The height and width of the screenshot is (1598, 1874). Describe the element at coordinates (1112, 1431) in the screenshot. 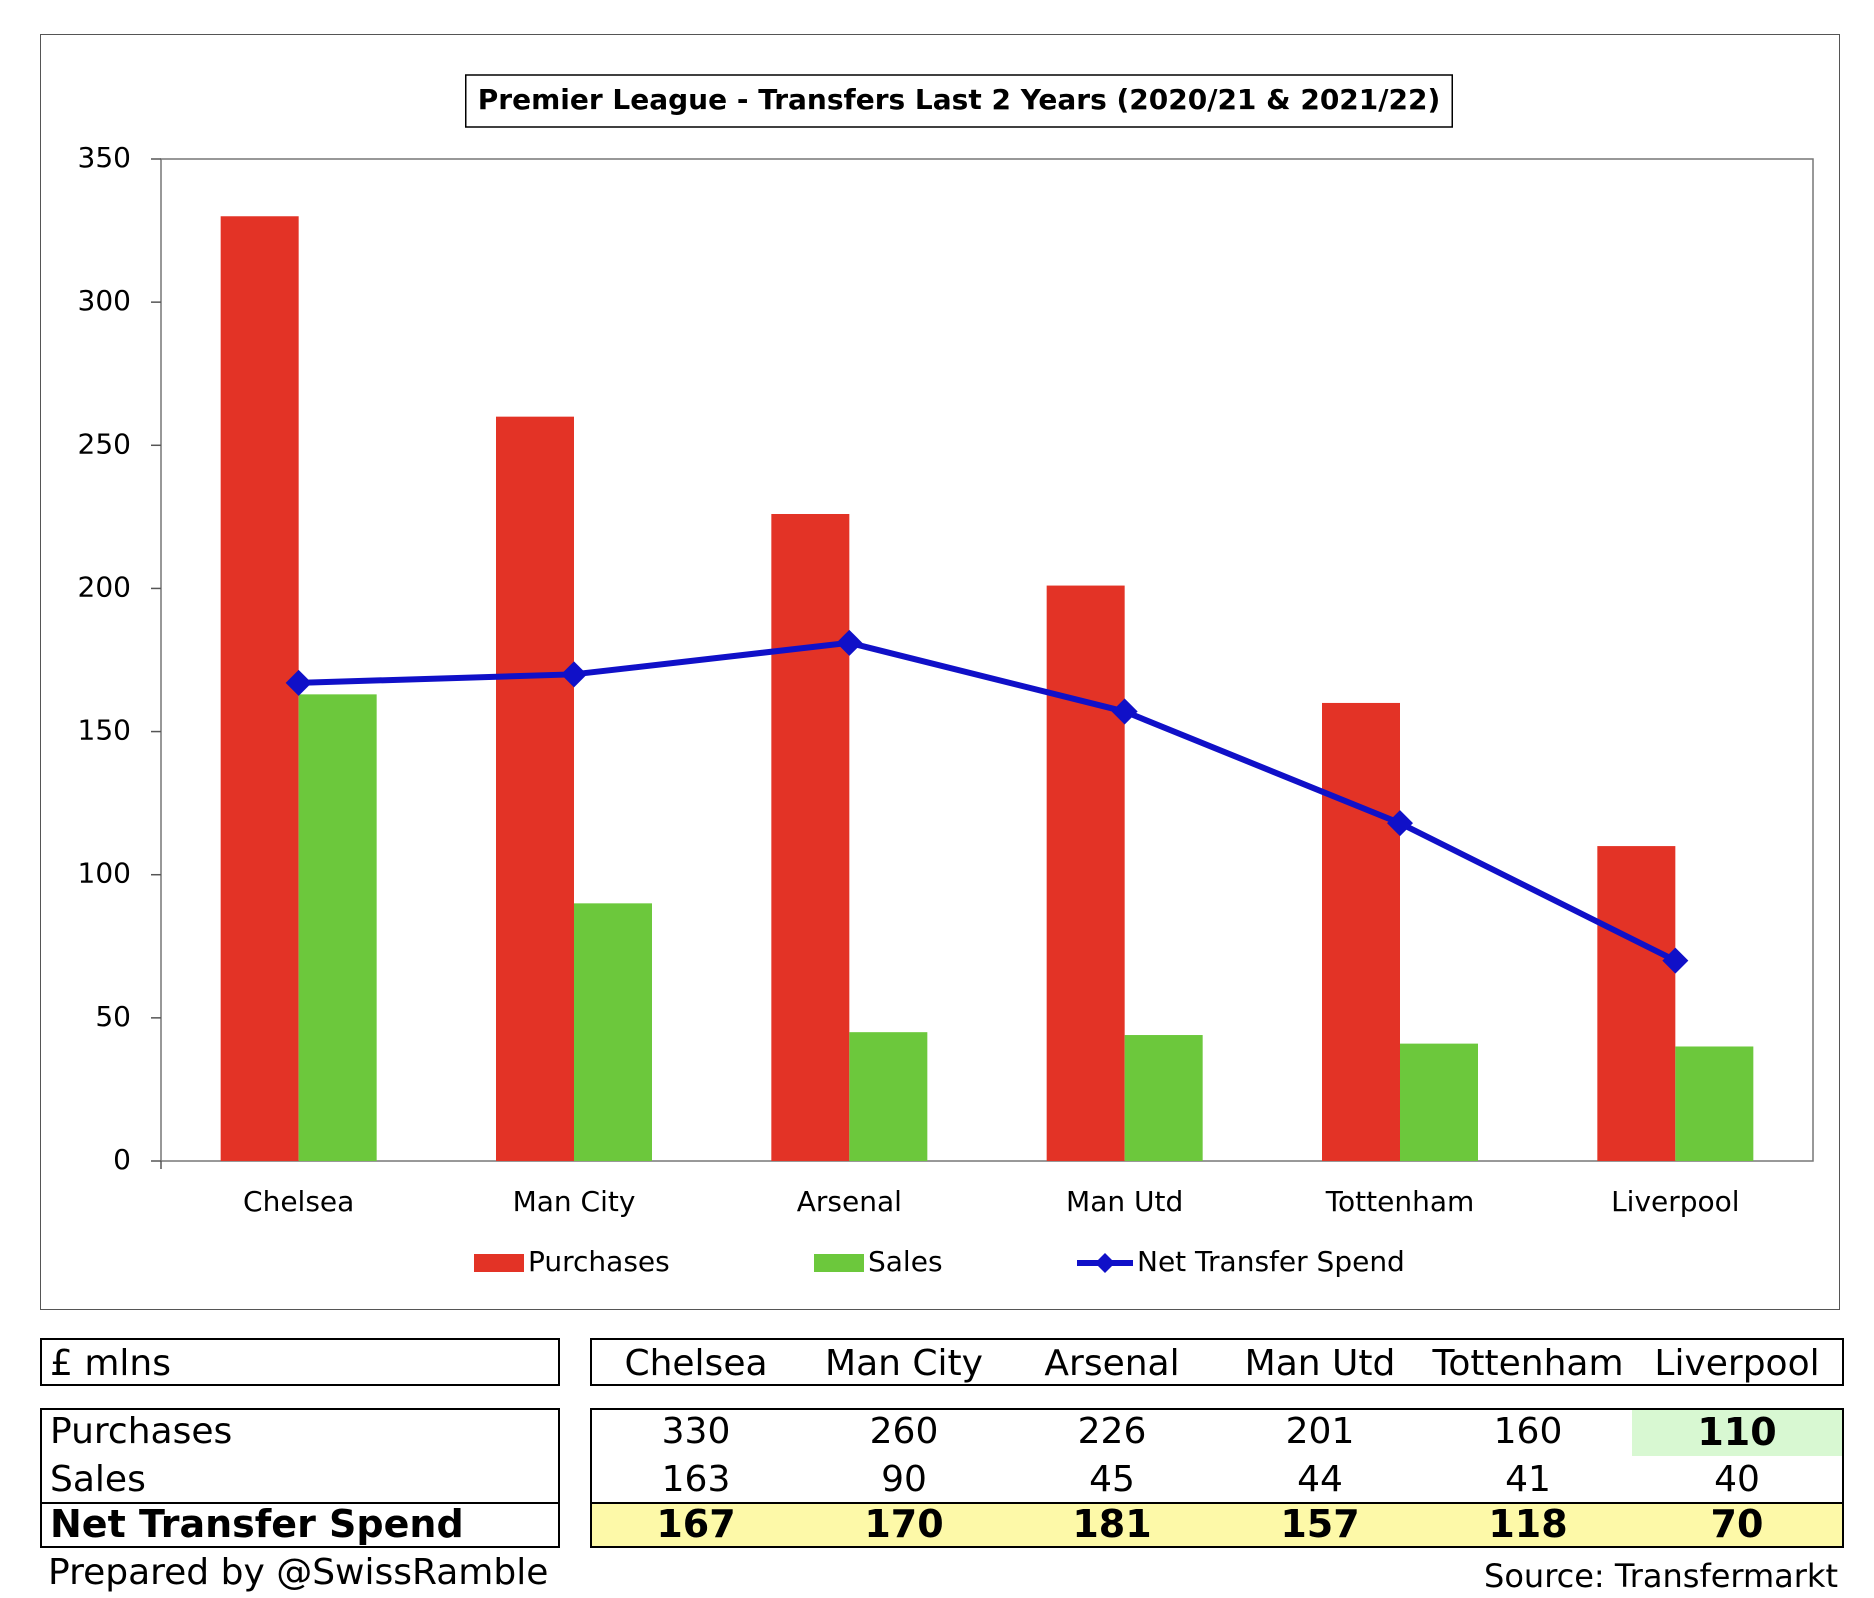

I see `table-cell: 226` at that location.